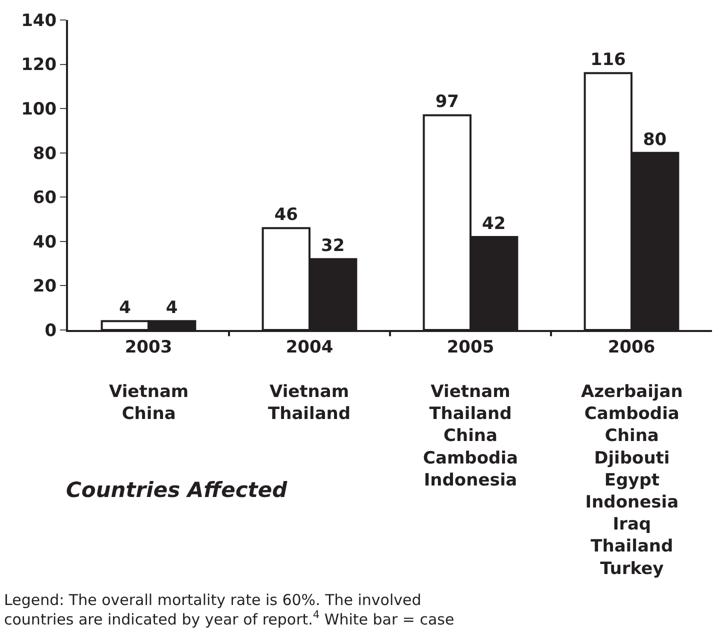 This screenshot has height=632, width=725. Describe the element at coordinates (494, 224) in the screenshot. I see `data-label: 42` at that location.